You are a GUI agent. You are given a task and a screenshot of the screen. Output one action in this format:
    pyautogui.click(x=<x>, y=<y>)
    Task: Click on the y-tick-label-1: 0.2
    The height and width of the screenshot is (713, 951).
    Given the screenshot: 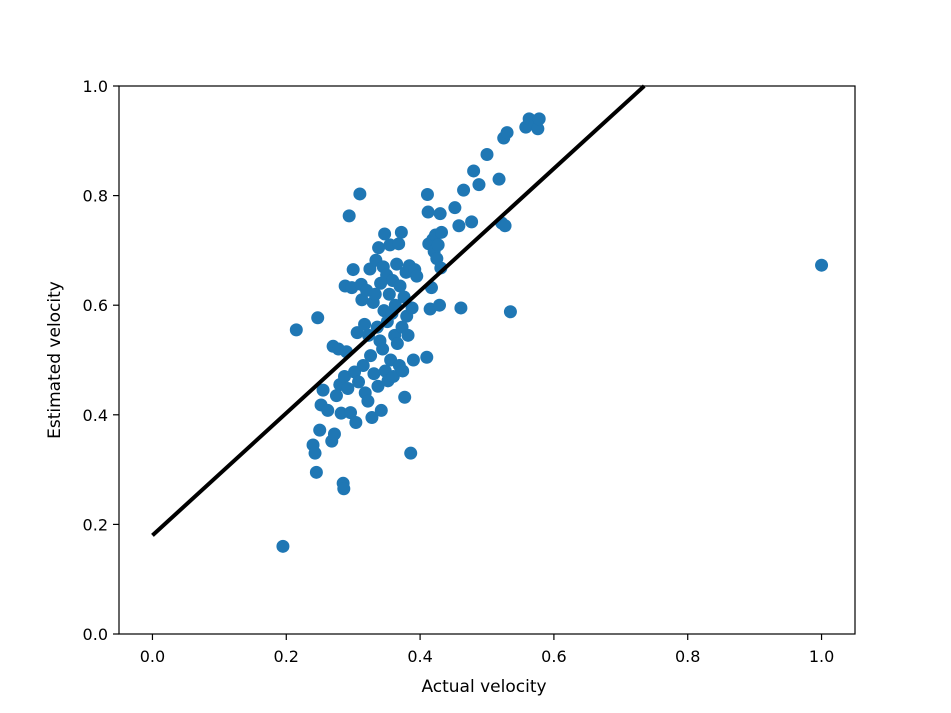 What is the action you would take?
    pyautogui.click(x=95, y=524)
    